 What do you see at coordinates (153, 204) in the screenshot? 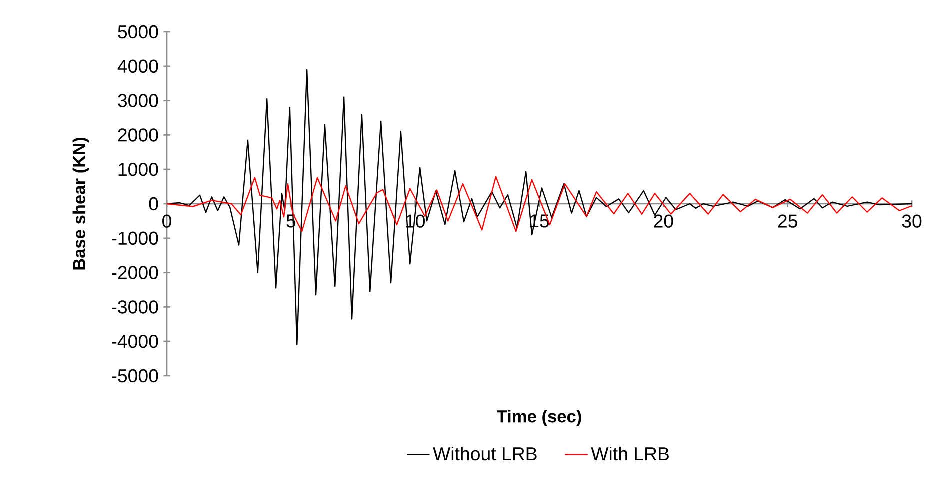
I see `y-tick-label: 0` at bounding box center [153, 204].